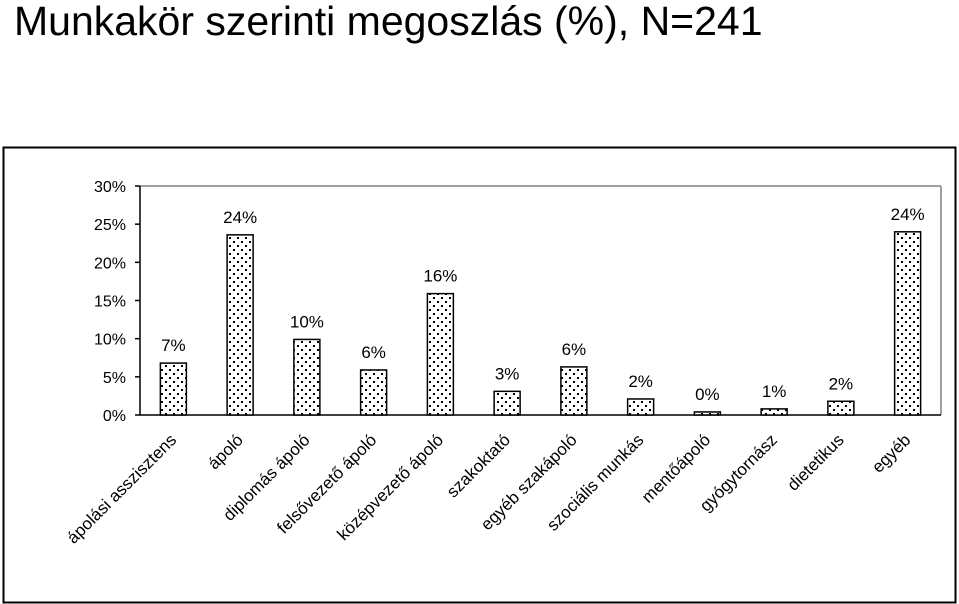 The width and height of the screenshot is (959, 604). What do you see at coordinates (173, 345) in the screenshot?
I see `data-label: 7%` at bounding box center [173, 345].